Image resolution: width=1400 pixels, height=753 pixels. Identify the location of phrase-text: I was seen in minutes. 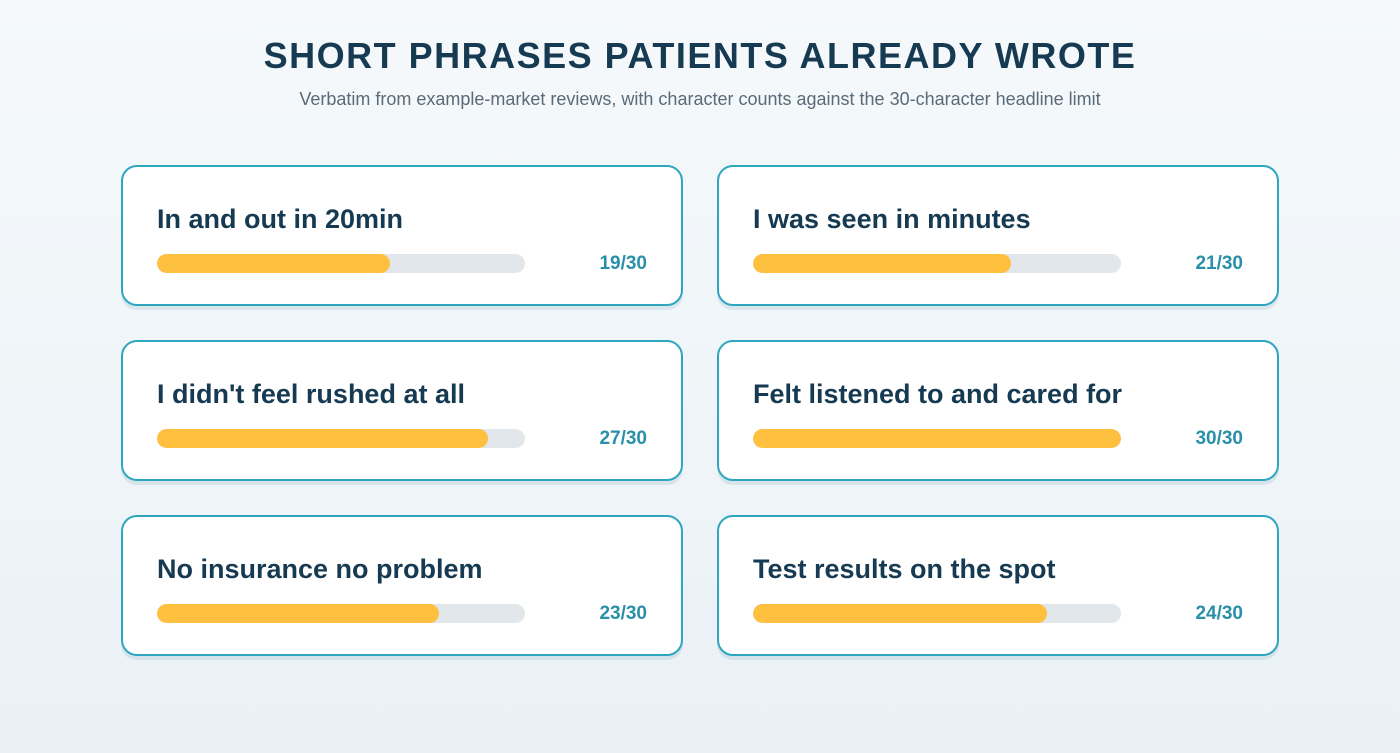
(892, 219).